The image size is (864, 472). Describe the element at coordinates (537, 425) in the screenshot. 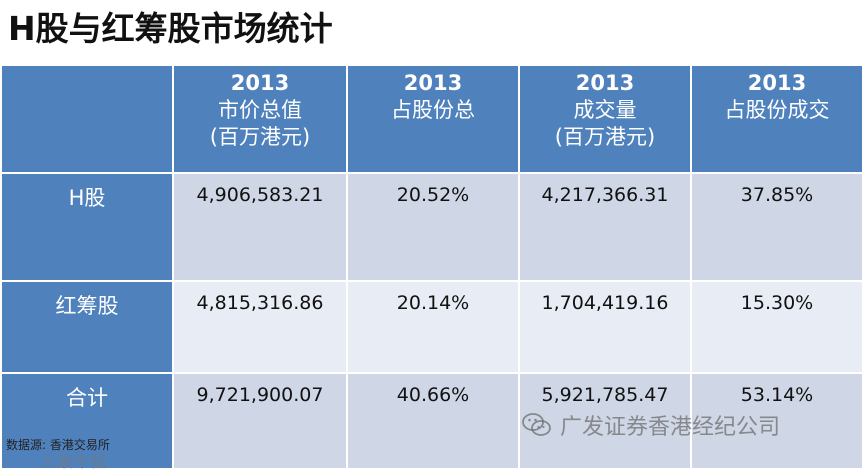

I see `wechat-icon` at that location.